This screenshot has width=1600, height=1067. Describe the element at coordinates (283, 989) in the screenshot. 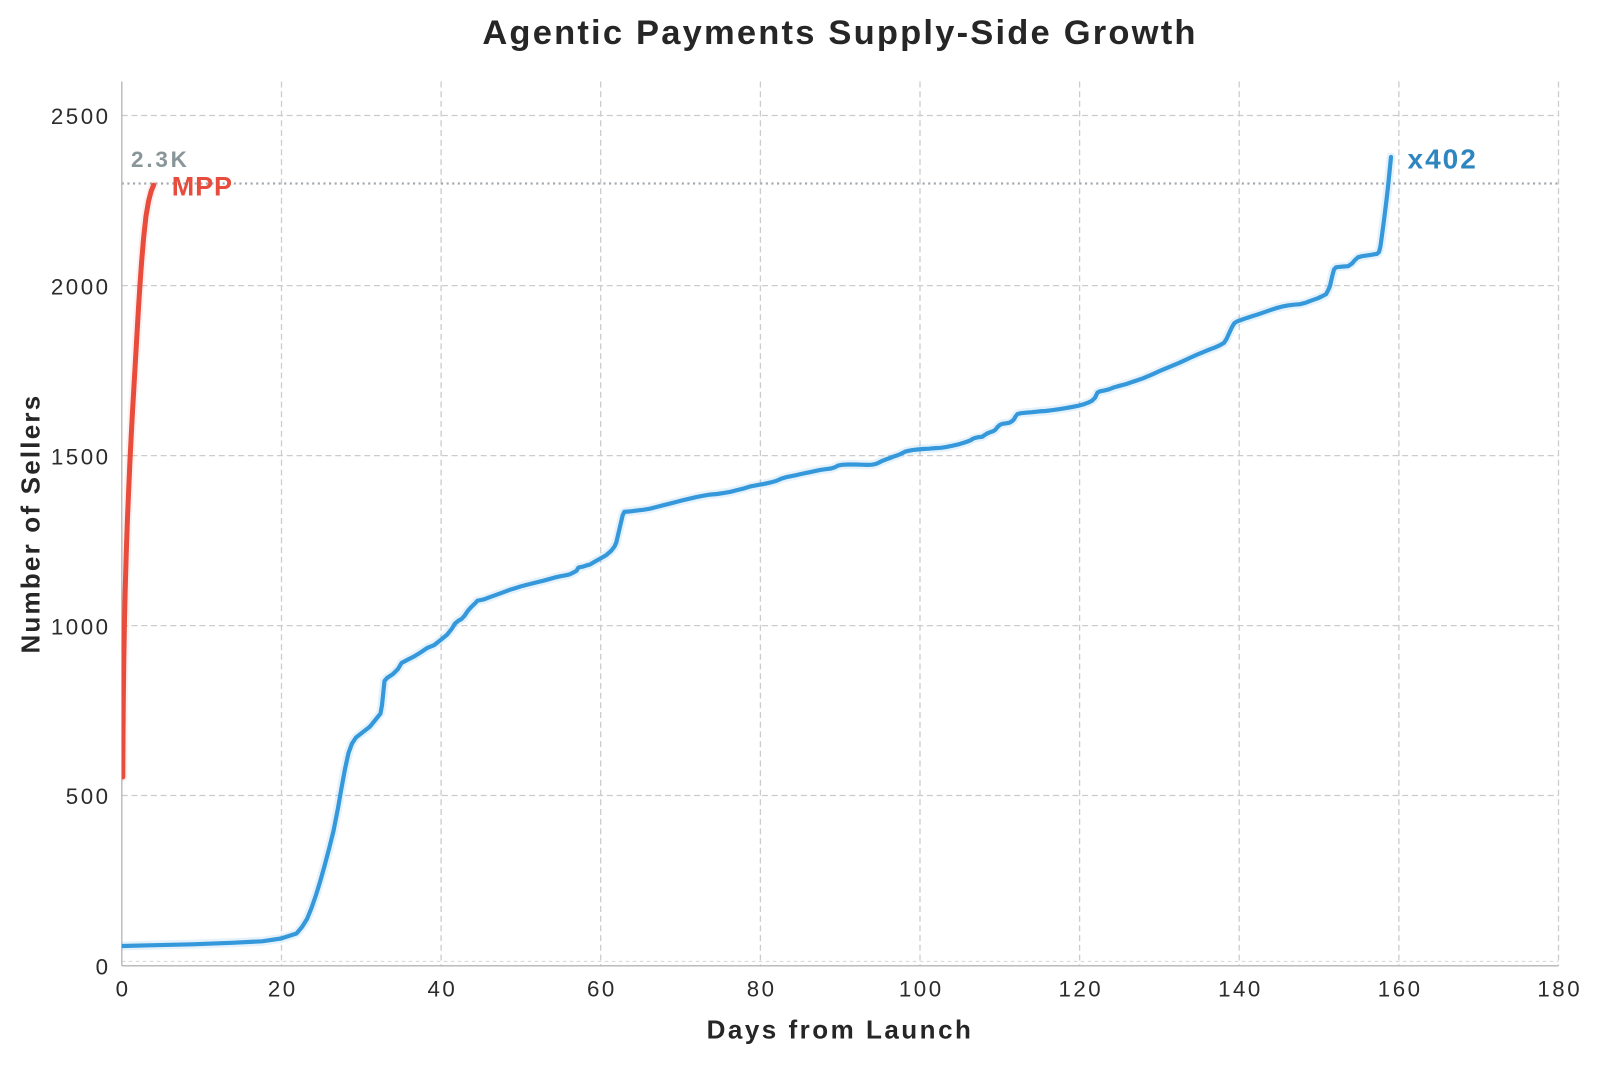

I see `svg-text: 20` at that location.